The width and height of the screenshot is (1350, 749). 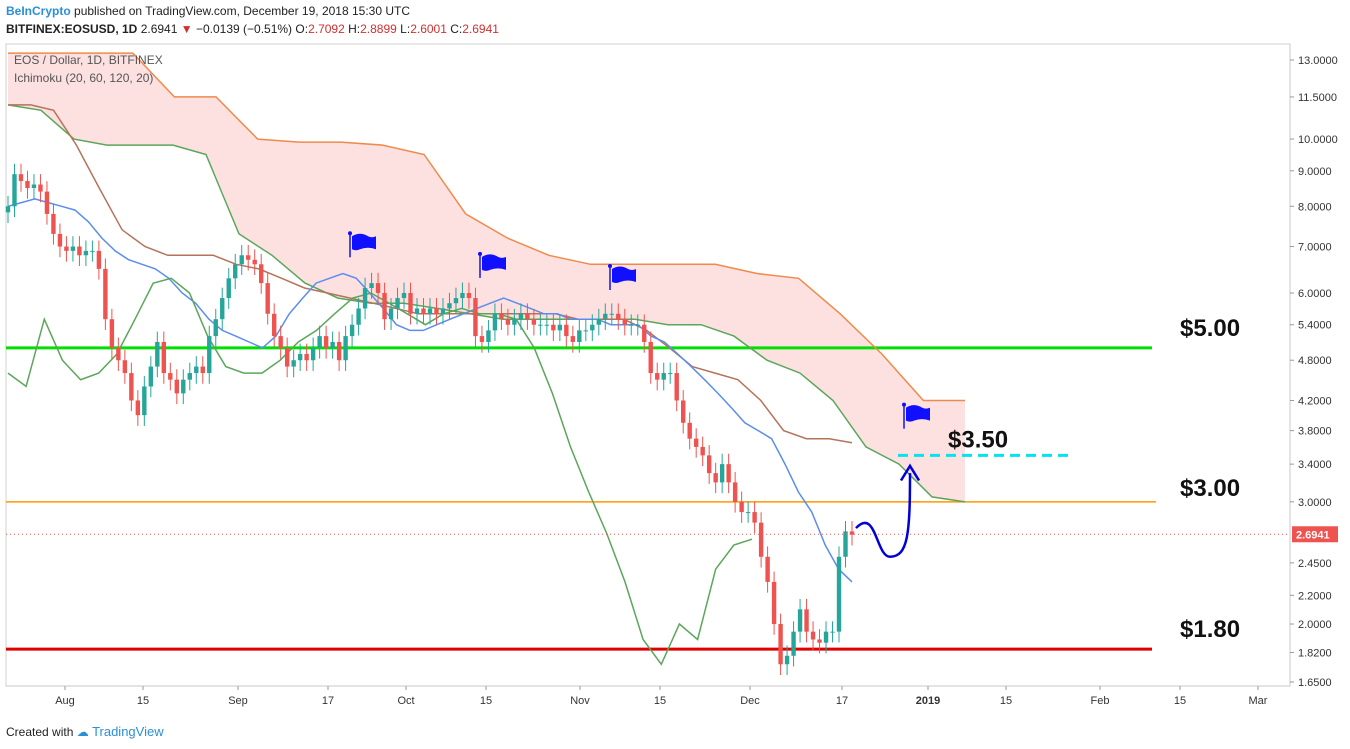 I want to click on symbol-label: BITFINEX:EOSUSD, 1D, so click(x=72, y=29).